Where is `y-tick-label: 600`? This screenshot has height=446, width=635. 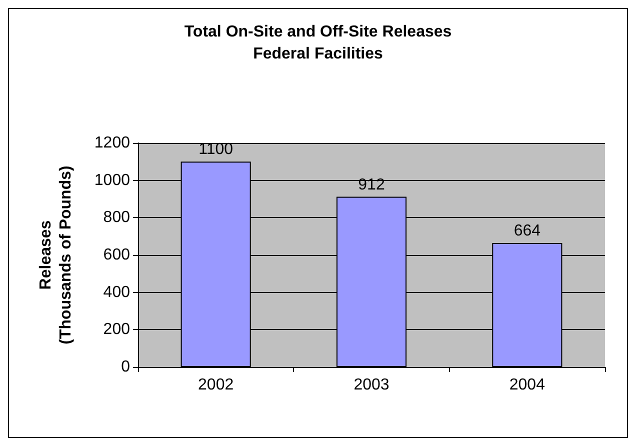
y-tick-label: 600 is located at coordinates (116, 255).